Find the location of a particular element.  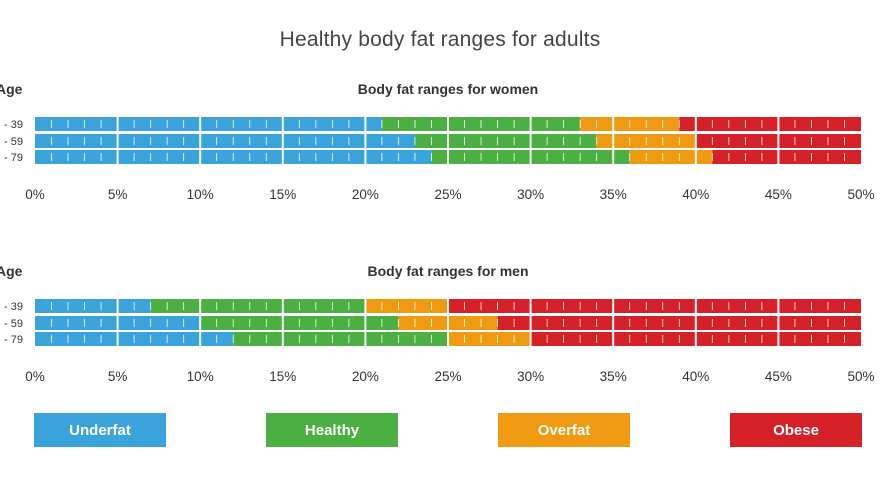

legend-obese: Obese is located at coordinates (796, 430).